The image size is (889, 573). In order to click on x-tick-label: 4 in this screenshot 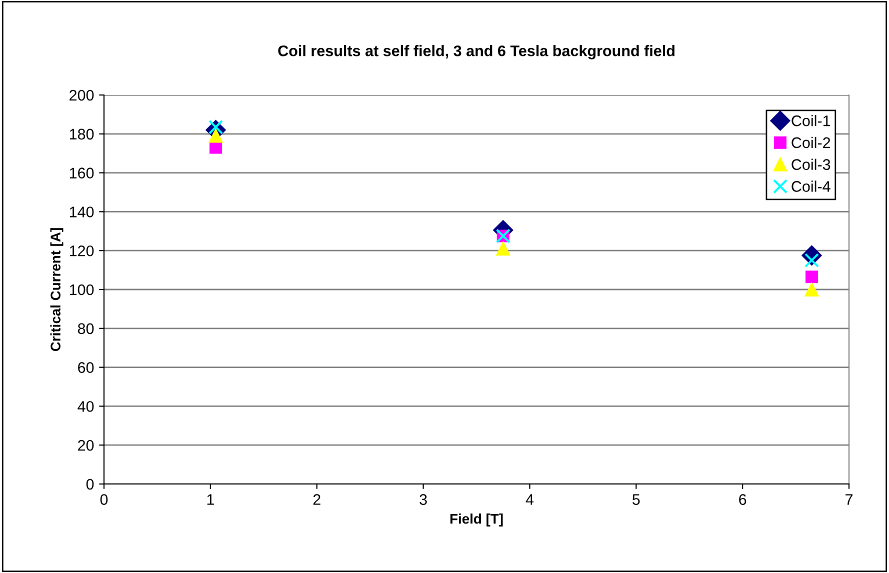, I will do `click(530, 499)`.